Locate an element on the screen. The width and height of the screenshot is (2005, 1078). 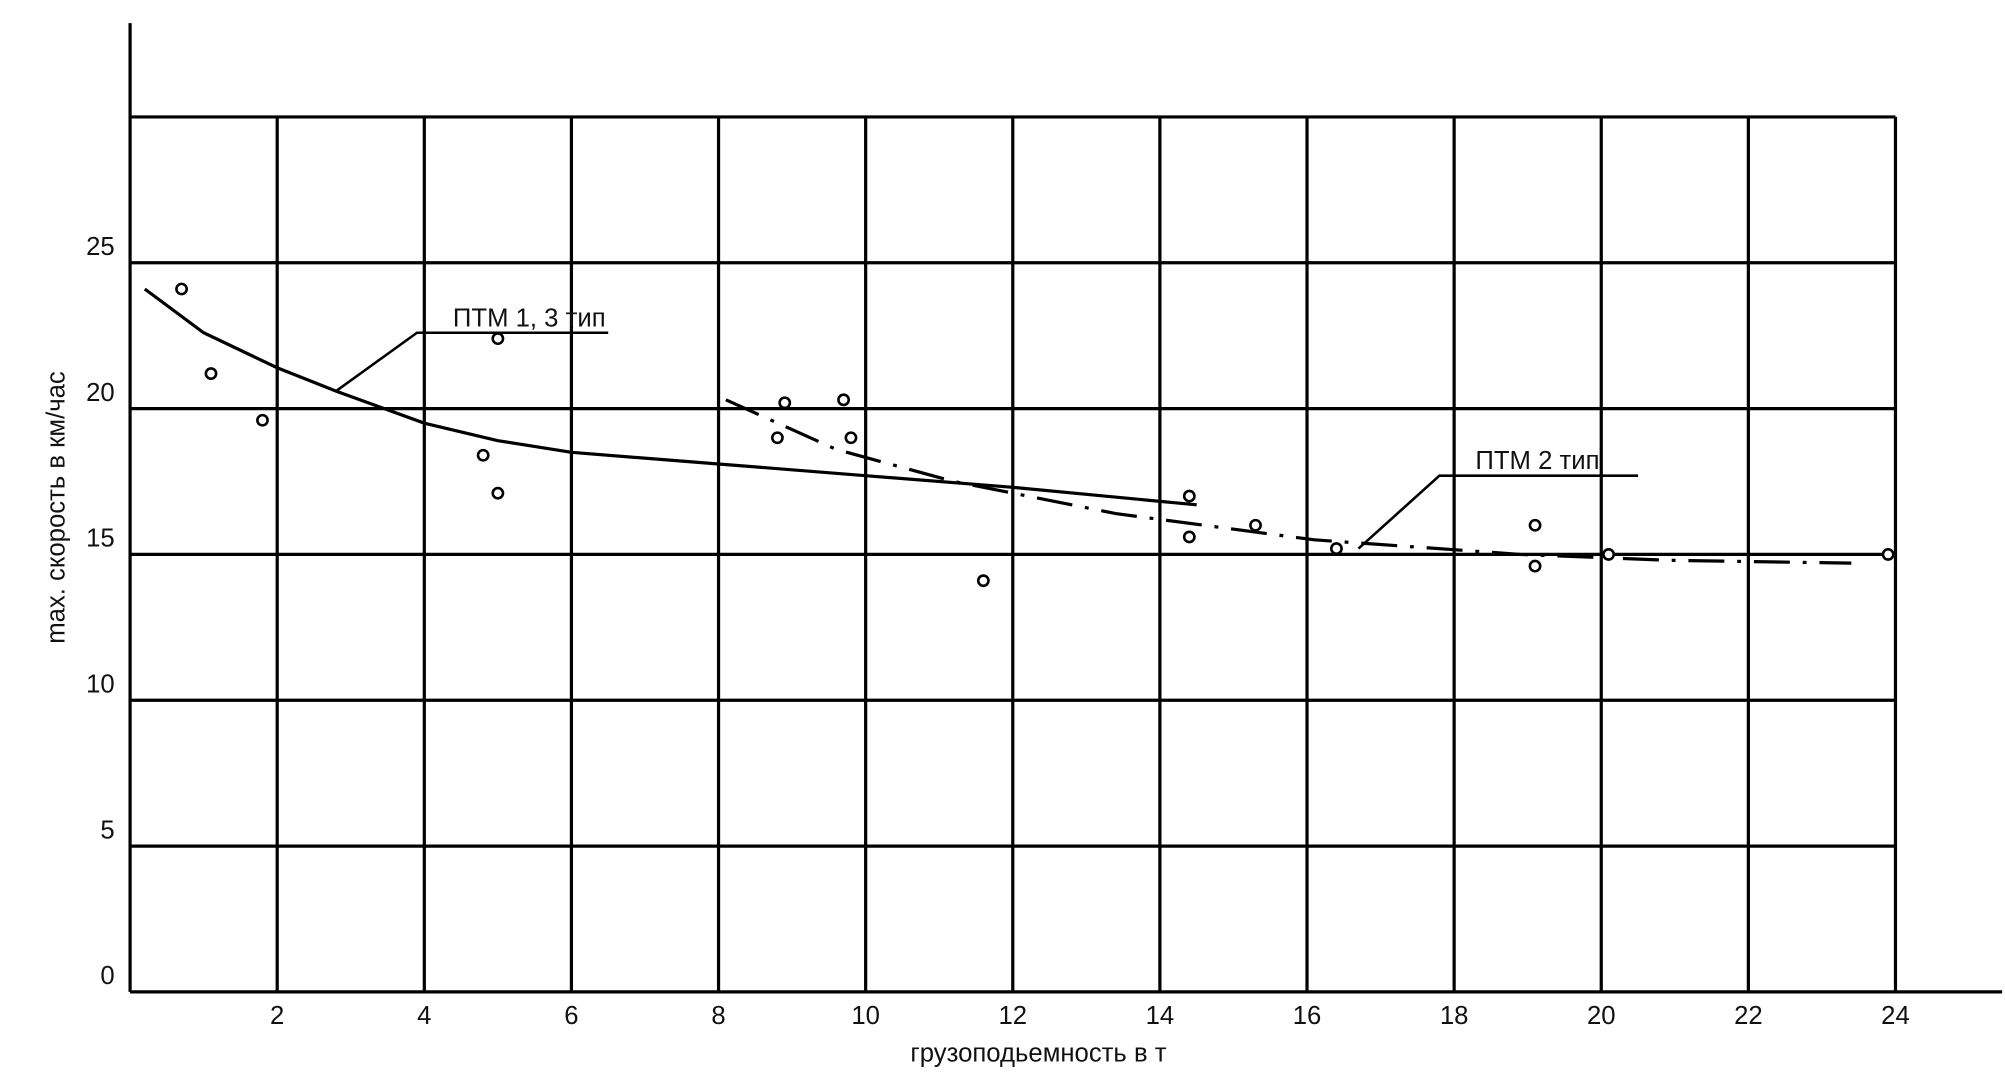
x-tick-label: 18 is located at coordinates (1454, 1016).